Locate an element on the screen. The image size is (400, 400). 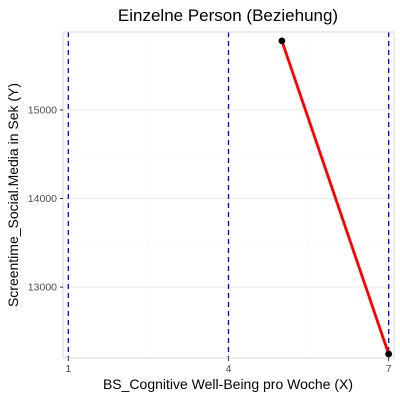
x-axis-ticks: 1 4 7 is located at coordinates (228, 366).